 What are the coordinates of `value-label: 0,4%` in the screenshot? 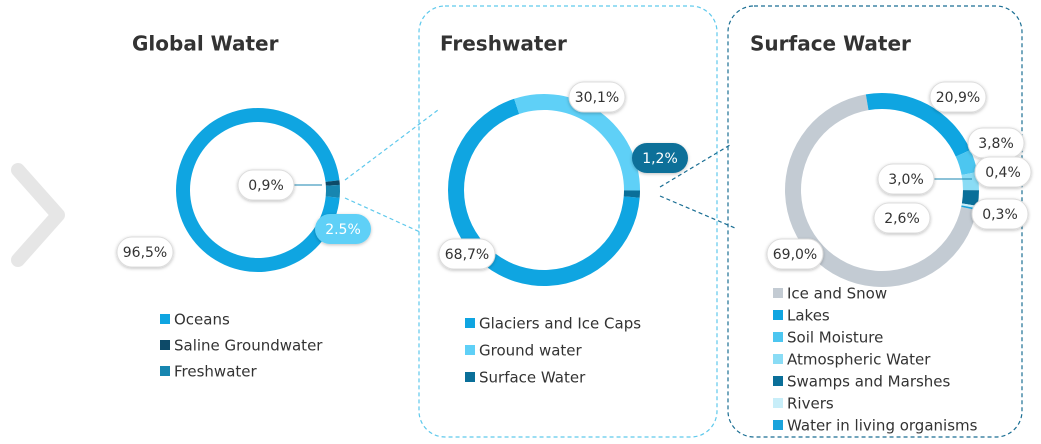 It's located at (1003, 173).